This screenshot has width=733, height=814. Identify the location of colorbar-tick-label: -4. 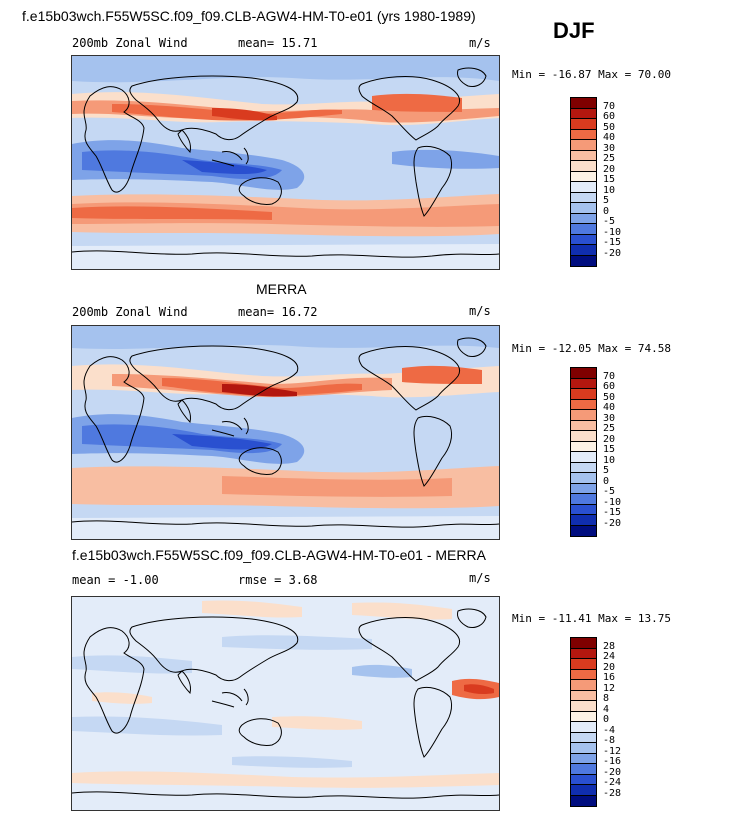
(609, 730).